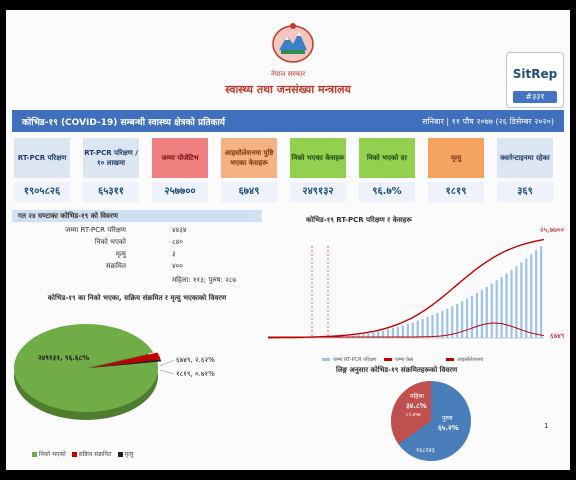 The height and width of the screenshot is (480, 576). Describe the element at coordinates (174, 254) in the screenshot. I see `last24-value: ३` at that location.